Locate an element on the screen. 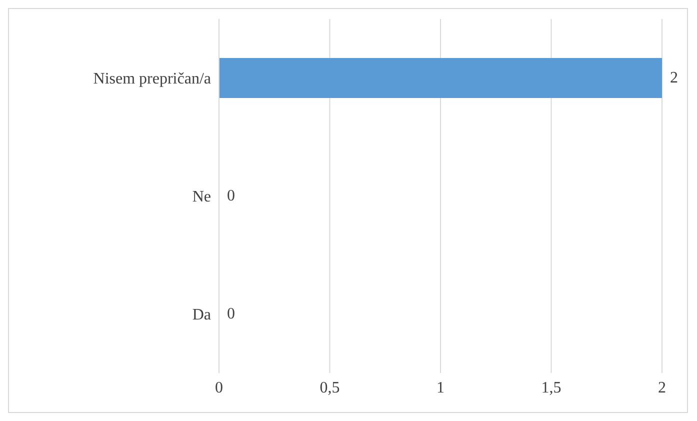 The image size is (697, 421). x-tick-label: 2 is located at coordinates (662, 387).